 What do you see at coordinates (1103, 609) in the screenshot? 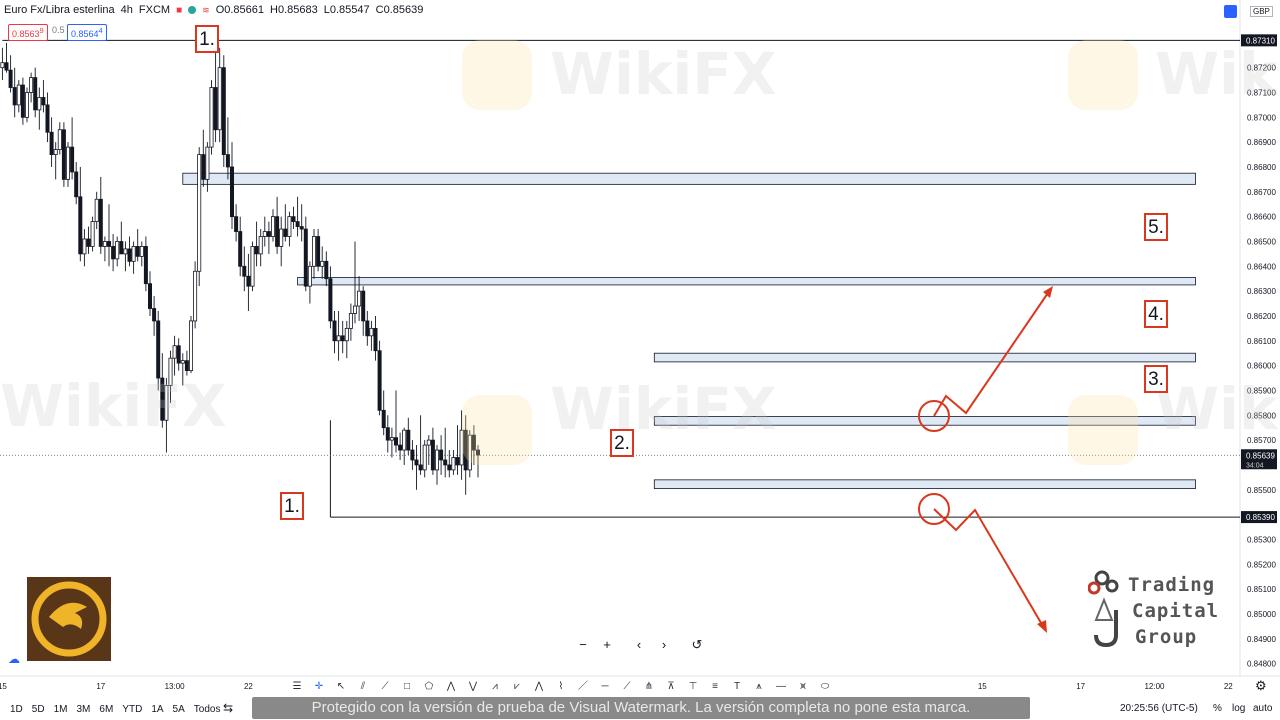
I see `trading-capital-group-logo` at bounding box center [1103, 609].